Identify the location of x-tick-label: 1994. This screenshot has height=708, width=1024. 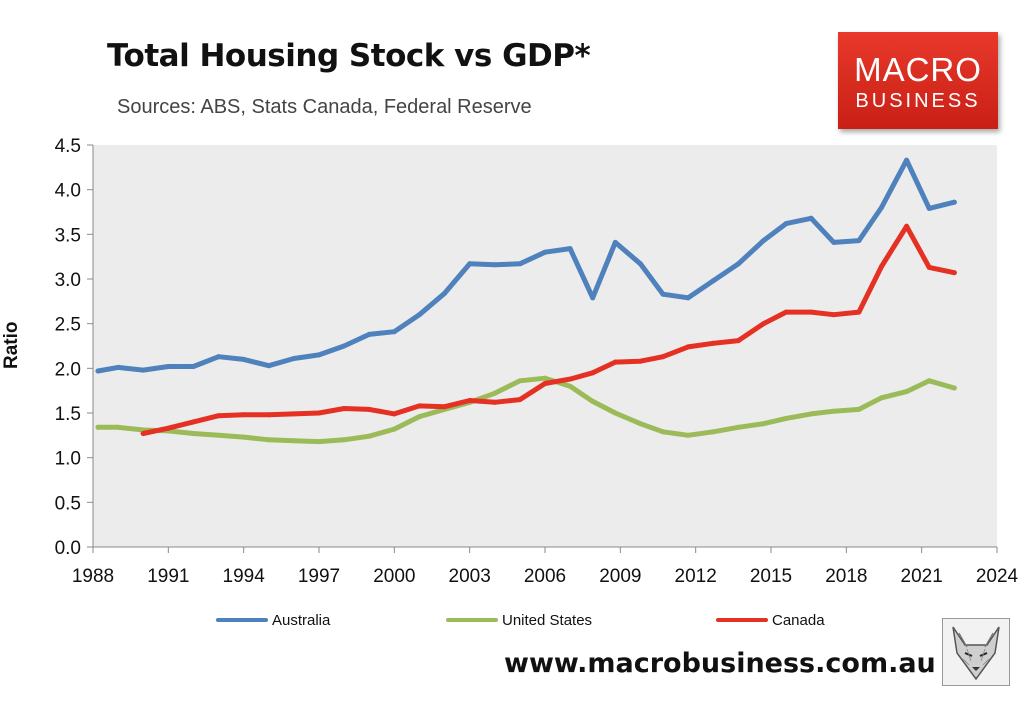
(244, 576).